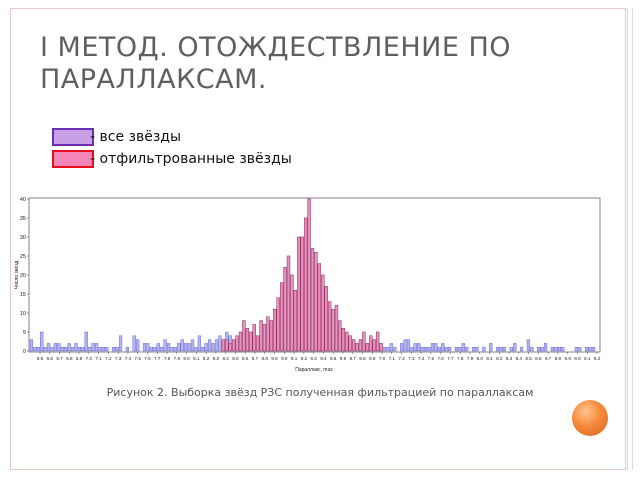 Image resolution: width=640 pixels, height=480 pixels. What do you see at coordinates (353, 358) in the screenshot?
I see `x-tick-label: 9.7` at bounding box center [353, 358].